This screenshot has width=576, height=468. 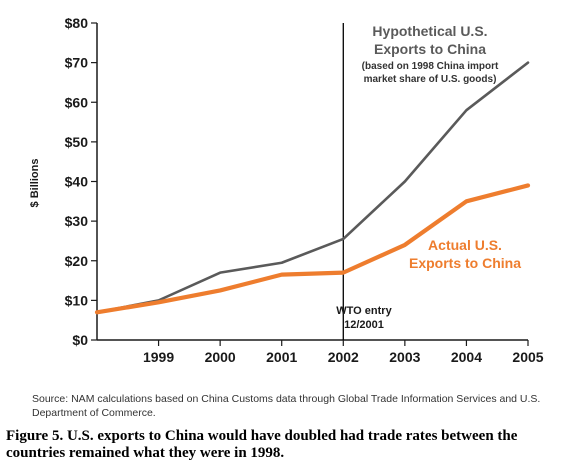 I want to click on hypothetical-label-line2: Exports to China, so click(x=430, y=49).